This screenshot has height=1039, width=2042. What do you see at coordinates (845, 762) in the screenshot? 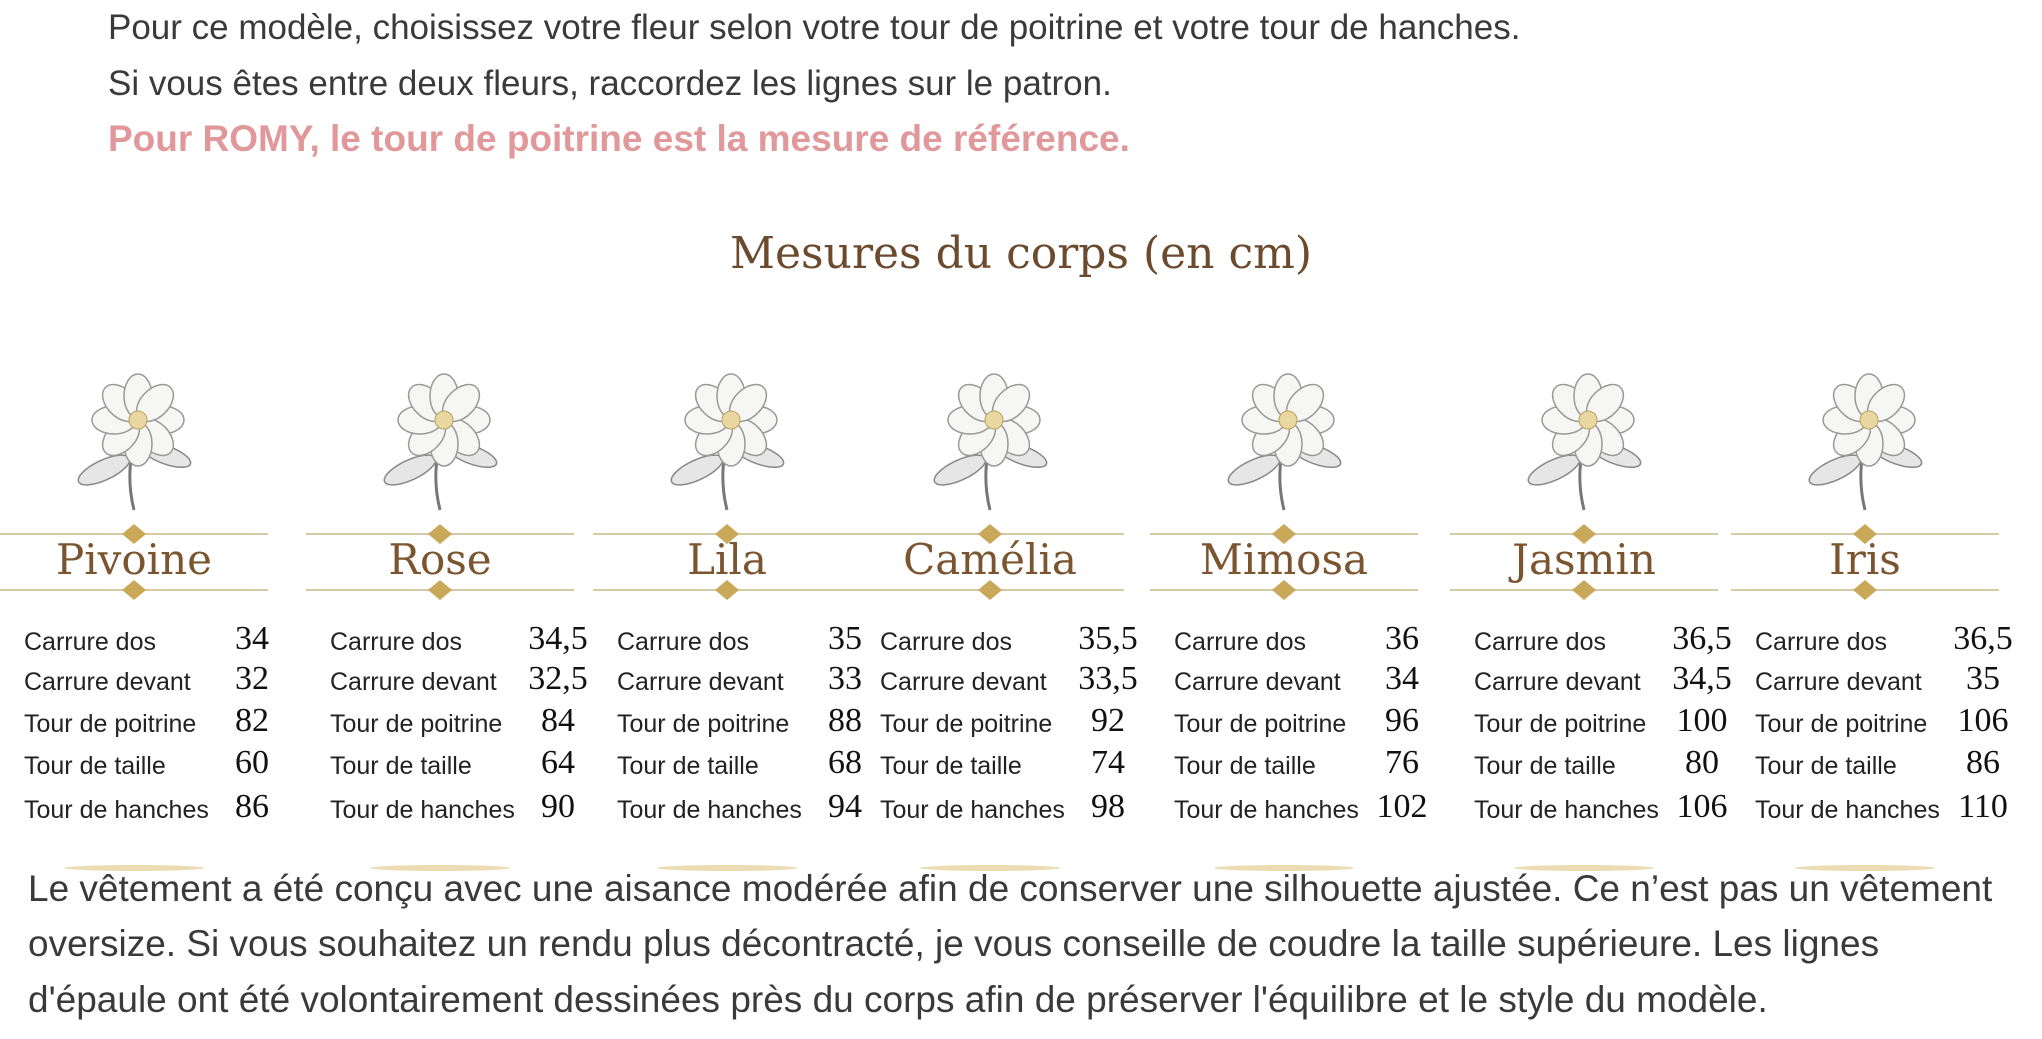
I see `measure-value: 68` at bounding box center [845, 762].